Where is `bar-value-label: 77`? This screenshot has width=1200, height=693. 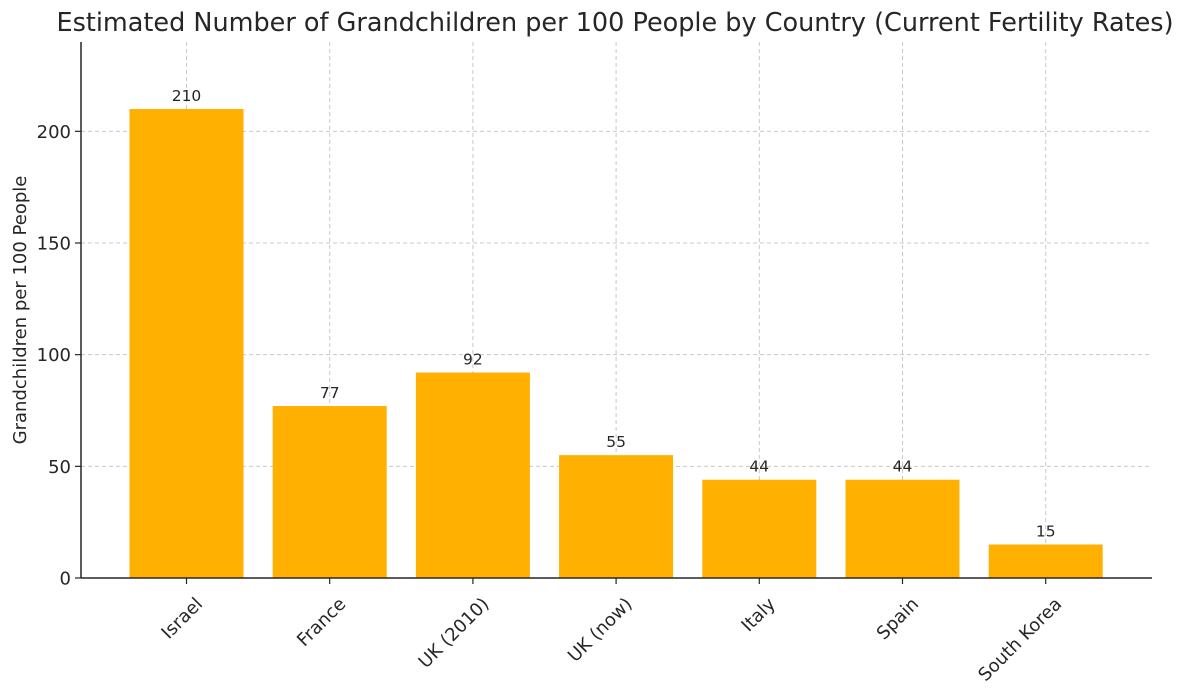
bar-value-label: 77 is located at coordinates (330, 393).